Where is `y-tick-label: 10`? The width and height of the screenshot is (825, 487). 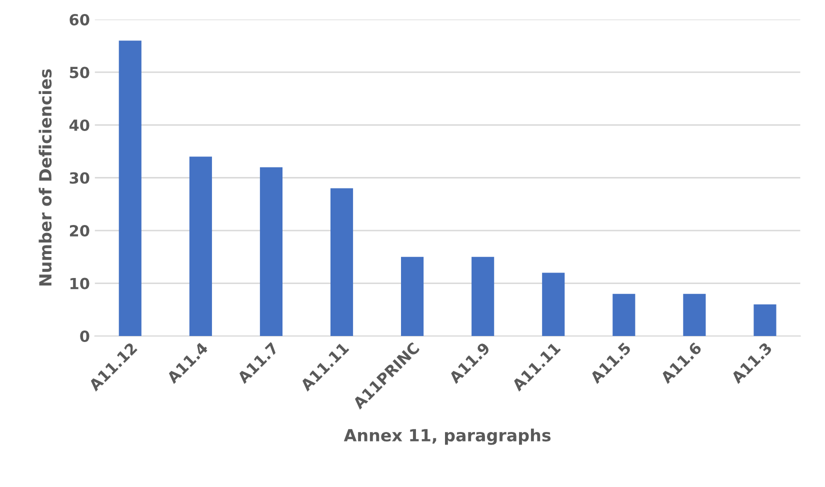
y-tick-label: 10 is located at coordinates (80, 284).